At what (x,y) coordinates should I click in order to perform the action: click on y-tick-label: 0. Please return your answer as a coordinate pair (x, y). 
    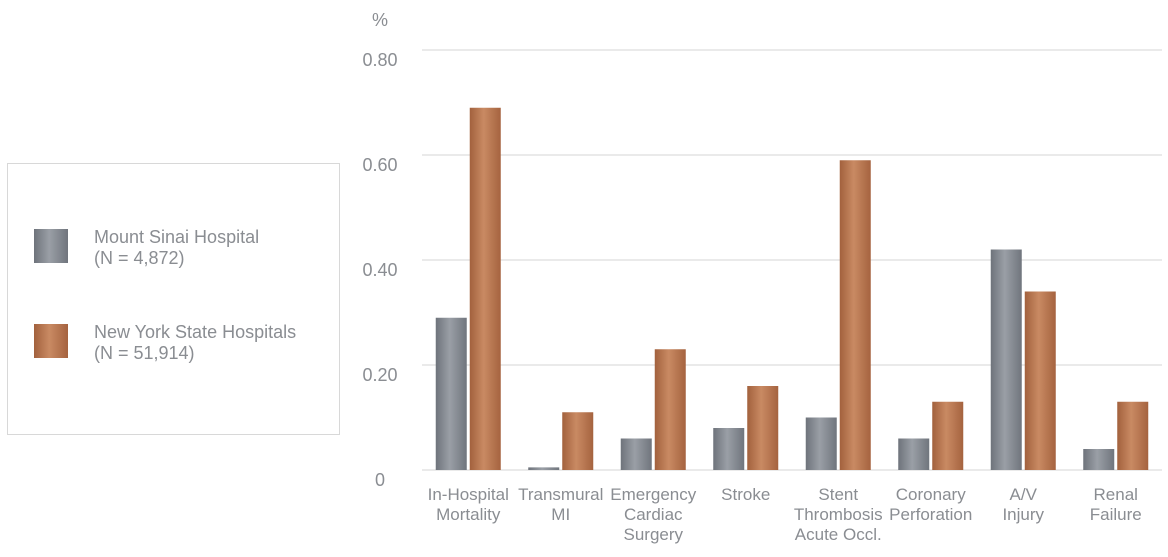
    Looking at the image, I should click on (380, 480).